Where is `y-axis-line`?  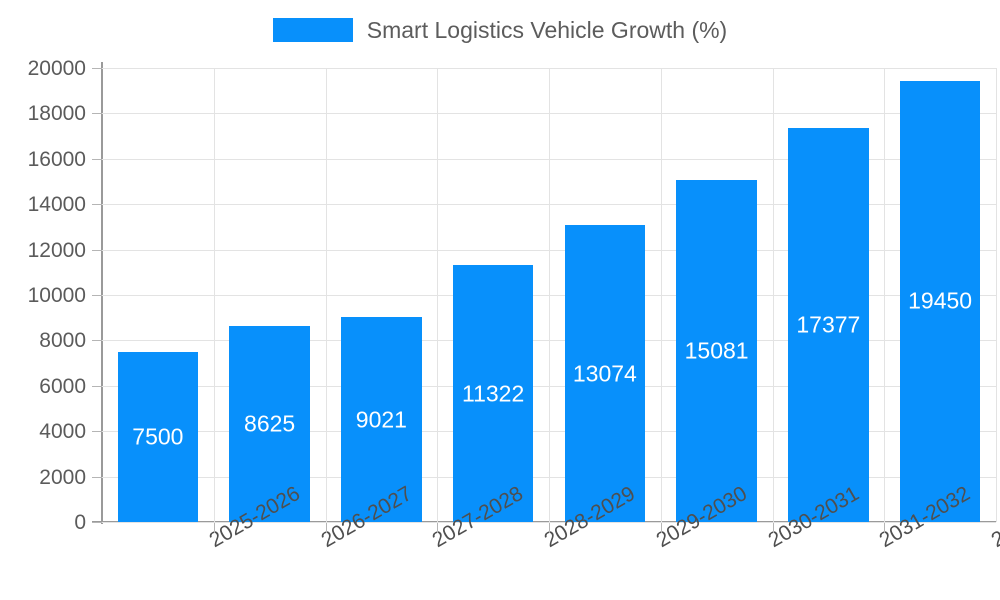
y-axis-line is located at coordinates (102, 293).